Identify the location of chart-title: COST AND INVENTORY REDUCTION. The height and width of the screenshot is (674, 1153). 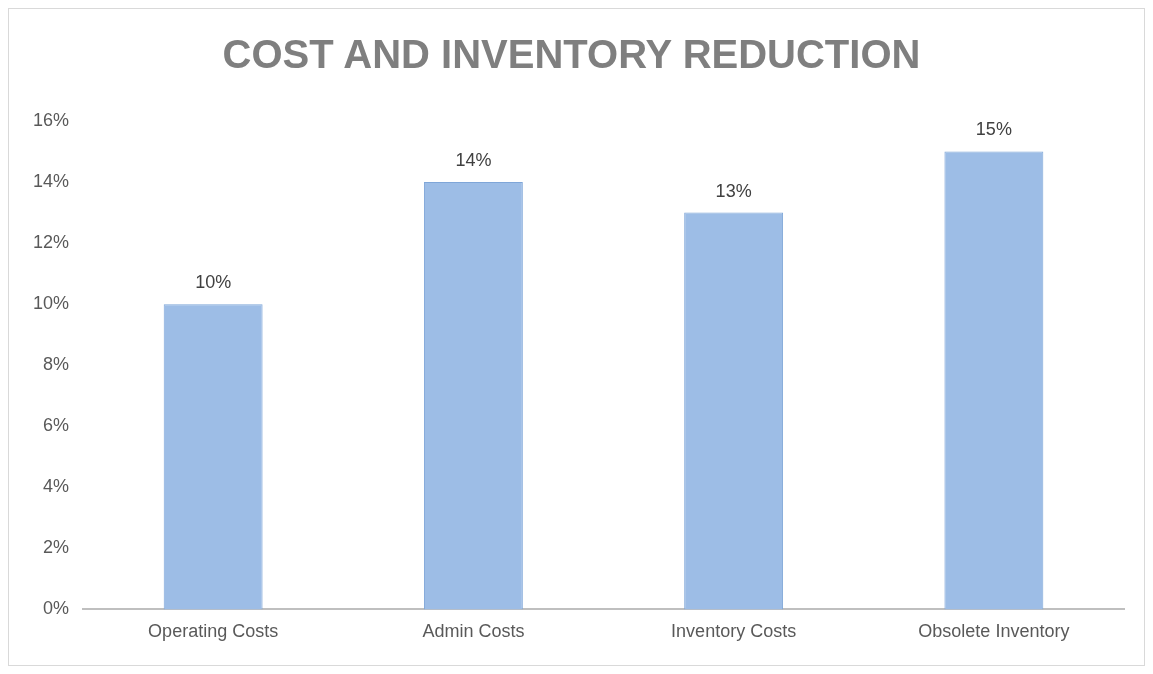
(571, 54).